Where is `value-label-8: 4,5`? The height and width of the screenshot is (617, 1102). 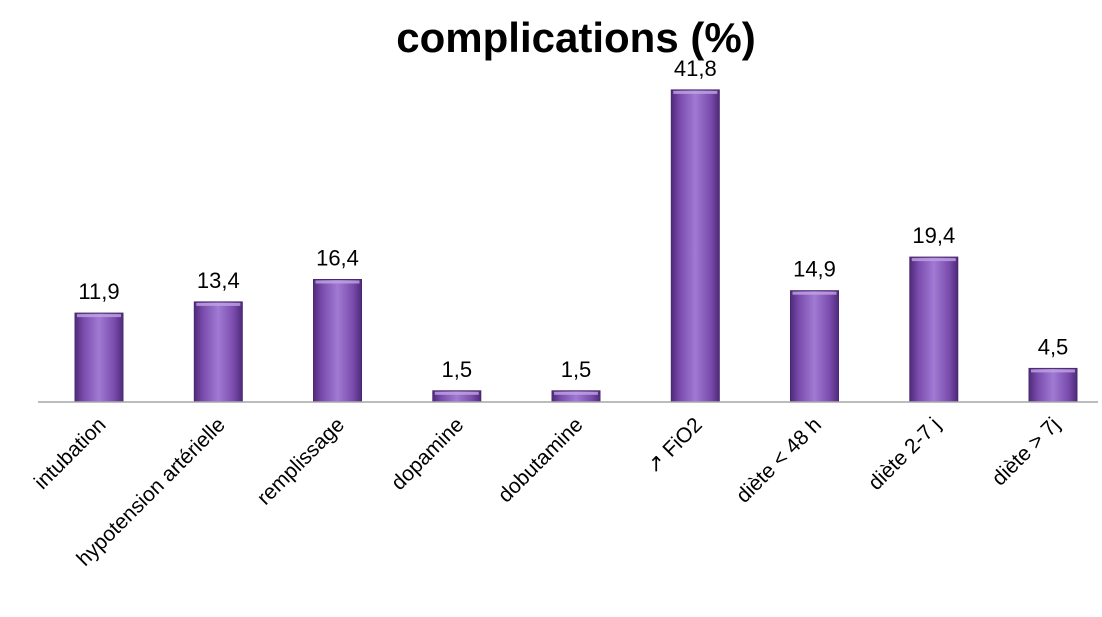
value-label-8: 4,5 is located at coordinates (1053, 346).